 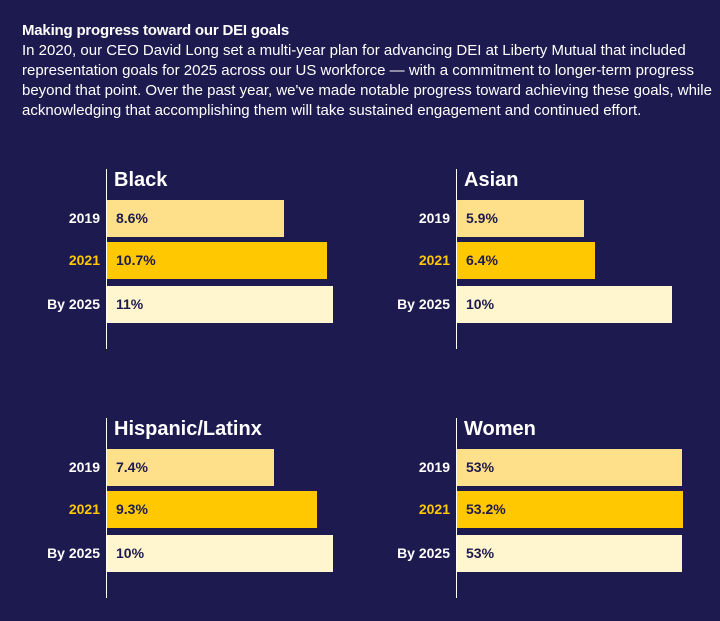 I want to click on chart-panel: Asian 2019 5.9% 2021 6.4% By 2025 10%, so click(x=530, y=264).